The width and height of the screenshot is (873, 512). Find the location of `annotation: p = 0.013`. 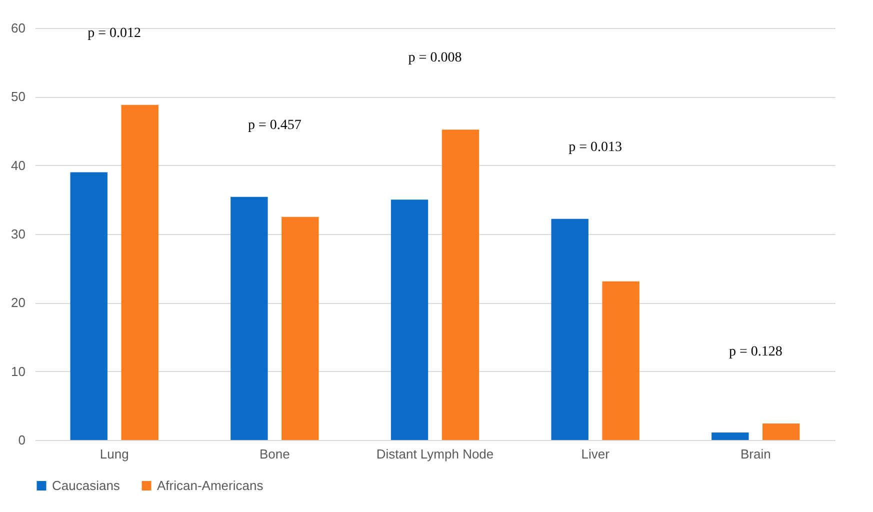

annotation: p = 0.013 is located at coordinates (595, 147).